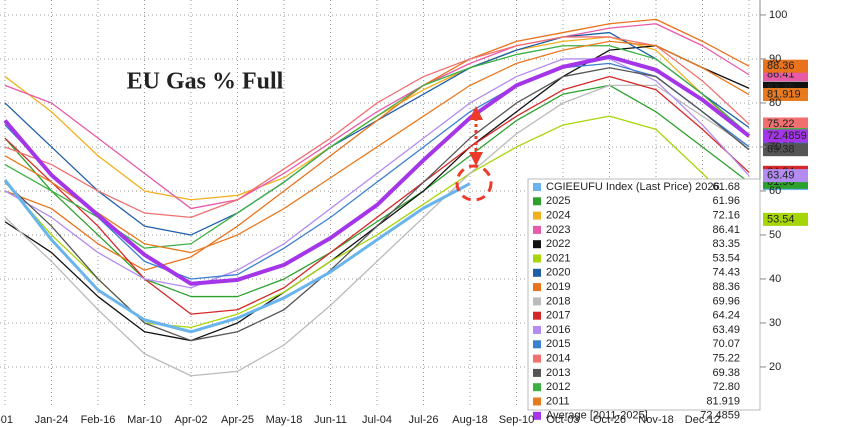 The height and width of the screenshot is (427, 844). I want to click on y-tick-label: 40, so click(775, 279).